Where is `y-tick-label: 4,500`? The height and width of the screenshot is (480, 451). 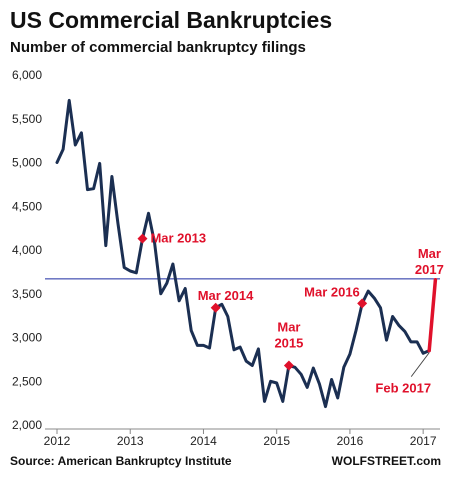
y-tick-label: 4,500 is located at coordinates (27, 206).